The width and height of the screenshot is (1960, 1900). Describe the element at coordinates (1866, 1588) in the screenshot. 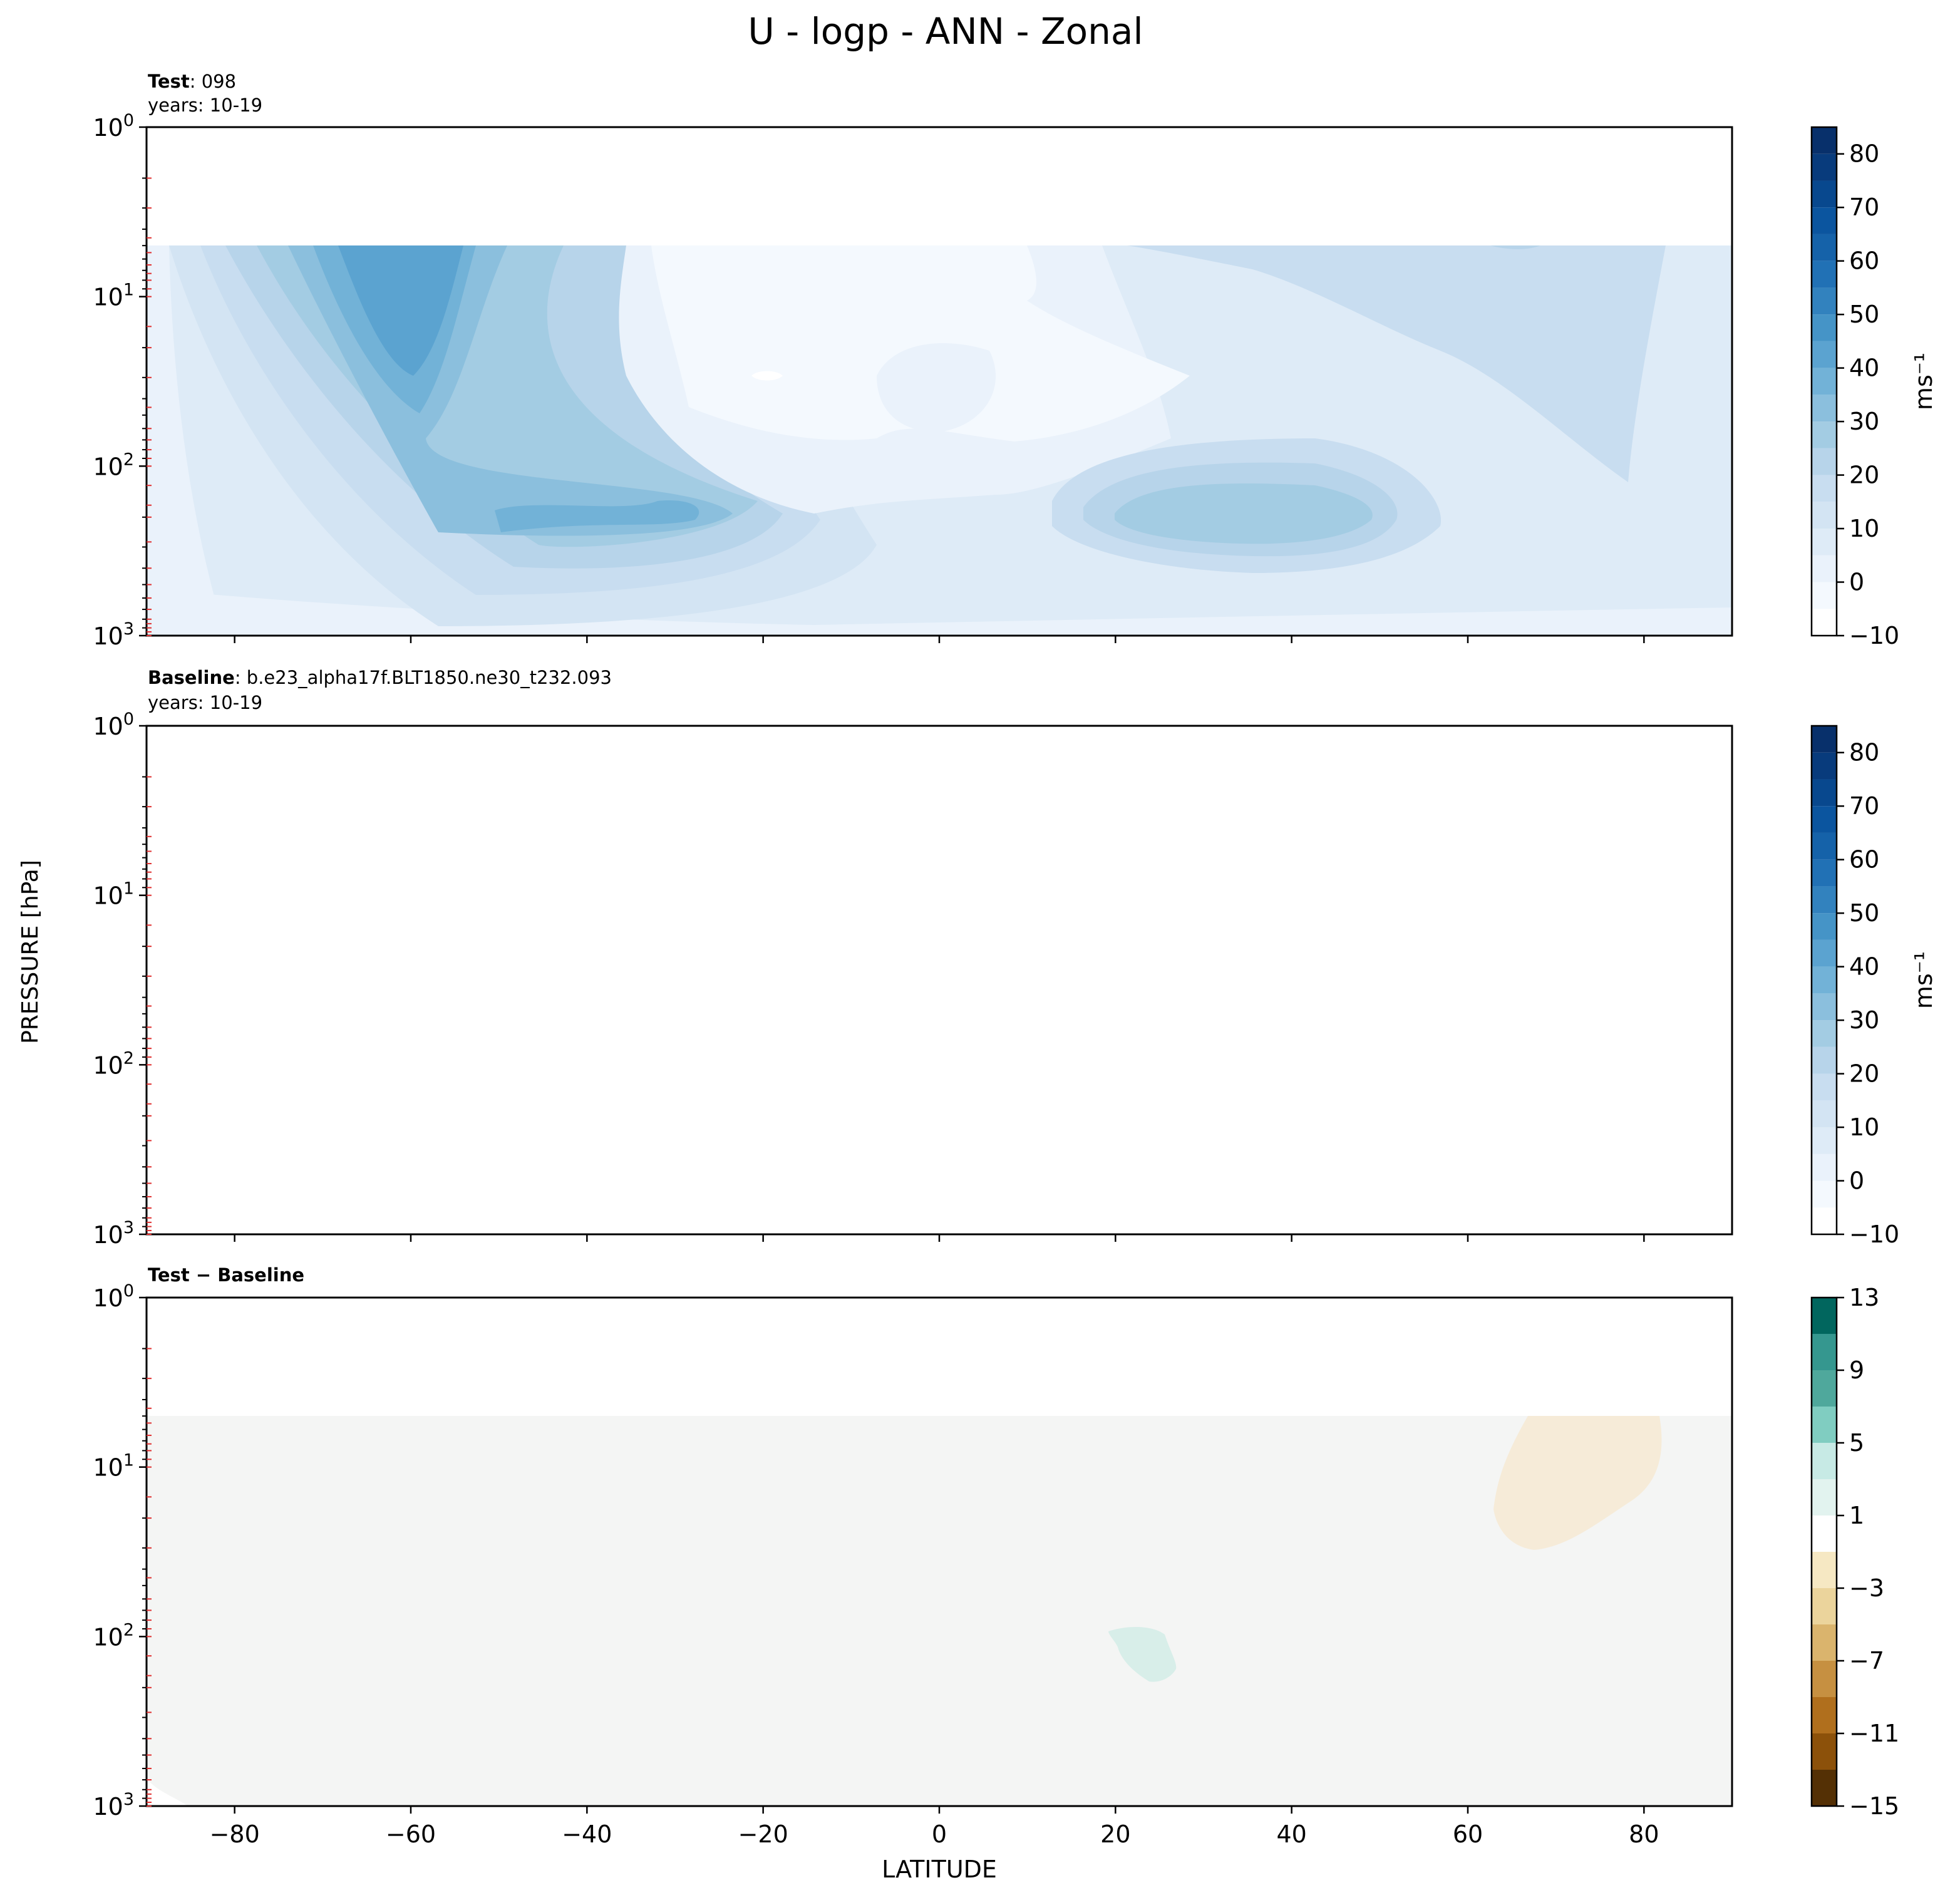

I see `colorbar-tick-label: −3` at that location.